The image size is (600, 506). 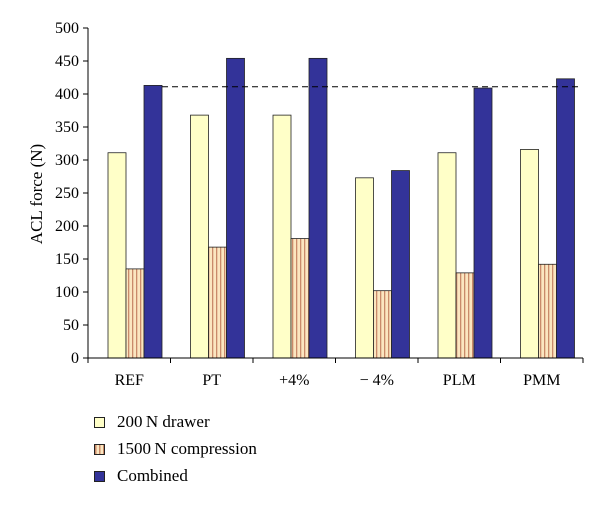 What do you see at coordinates (377, 380) in the screenshot?
I see `x-tick-label-3: − 4%` at bounding box center [377, 380].